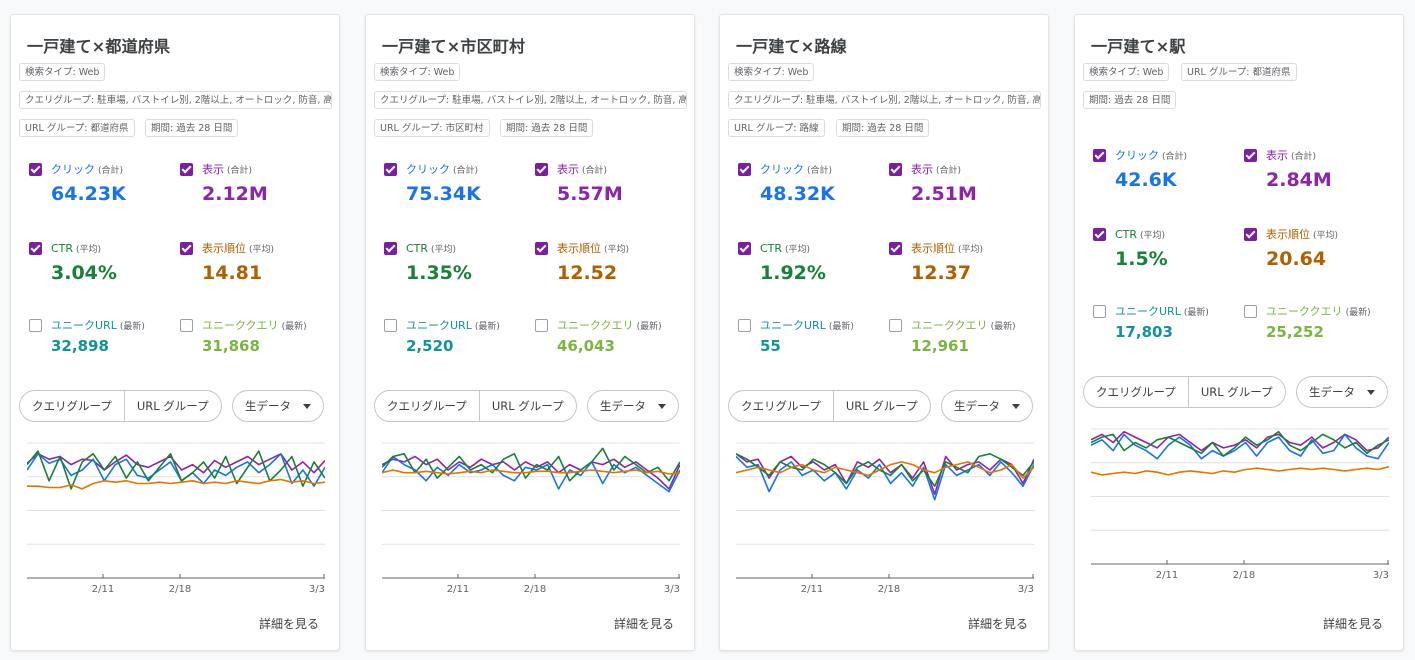 This screenshot has height=660, width=1415. What do you see at coordinates (1148, 311) in the screenshot?
I see `metric-label: ユニークURL` at bounding box center [1148, 311].